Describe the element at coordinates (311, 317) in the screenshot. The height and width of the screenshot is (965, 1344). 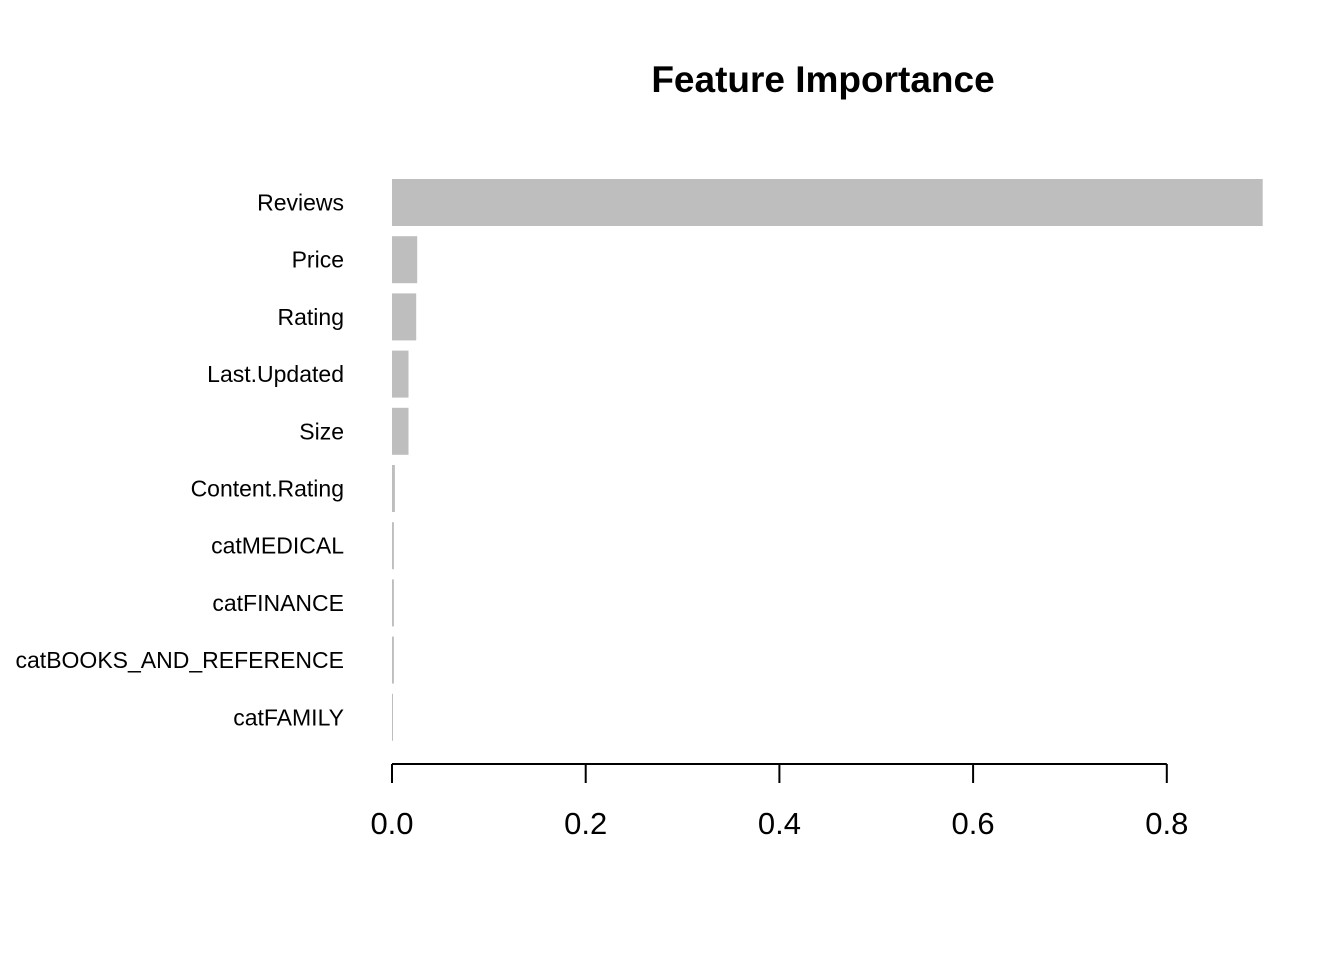
I see `category-label: Rating` at that location.